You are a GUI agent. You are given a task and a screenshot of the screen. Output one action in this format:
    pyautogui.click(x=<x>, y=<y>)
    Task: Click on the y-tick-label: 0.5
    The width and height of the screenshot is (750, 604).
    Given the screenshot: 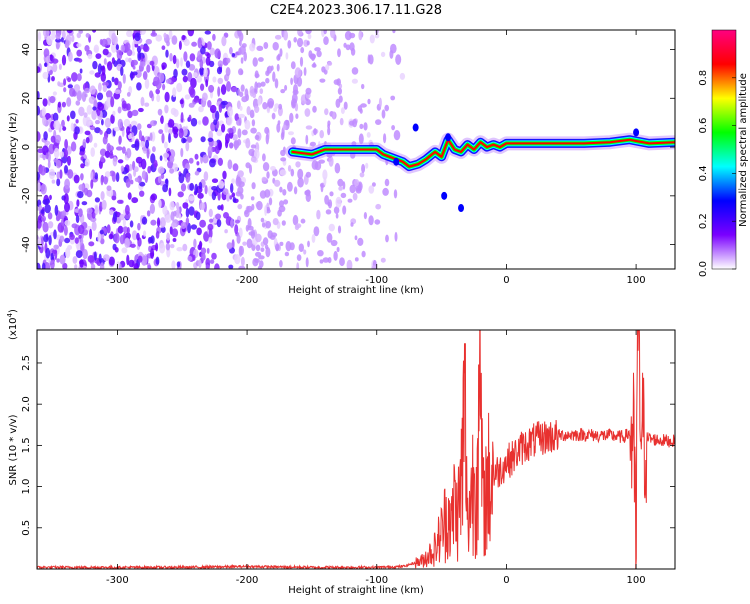 What is the action you would take?
    pyautogui.click(x=26, y=528)
    